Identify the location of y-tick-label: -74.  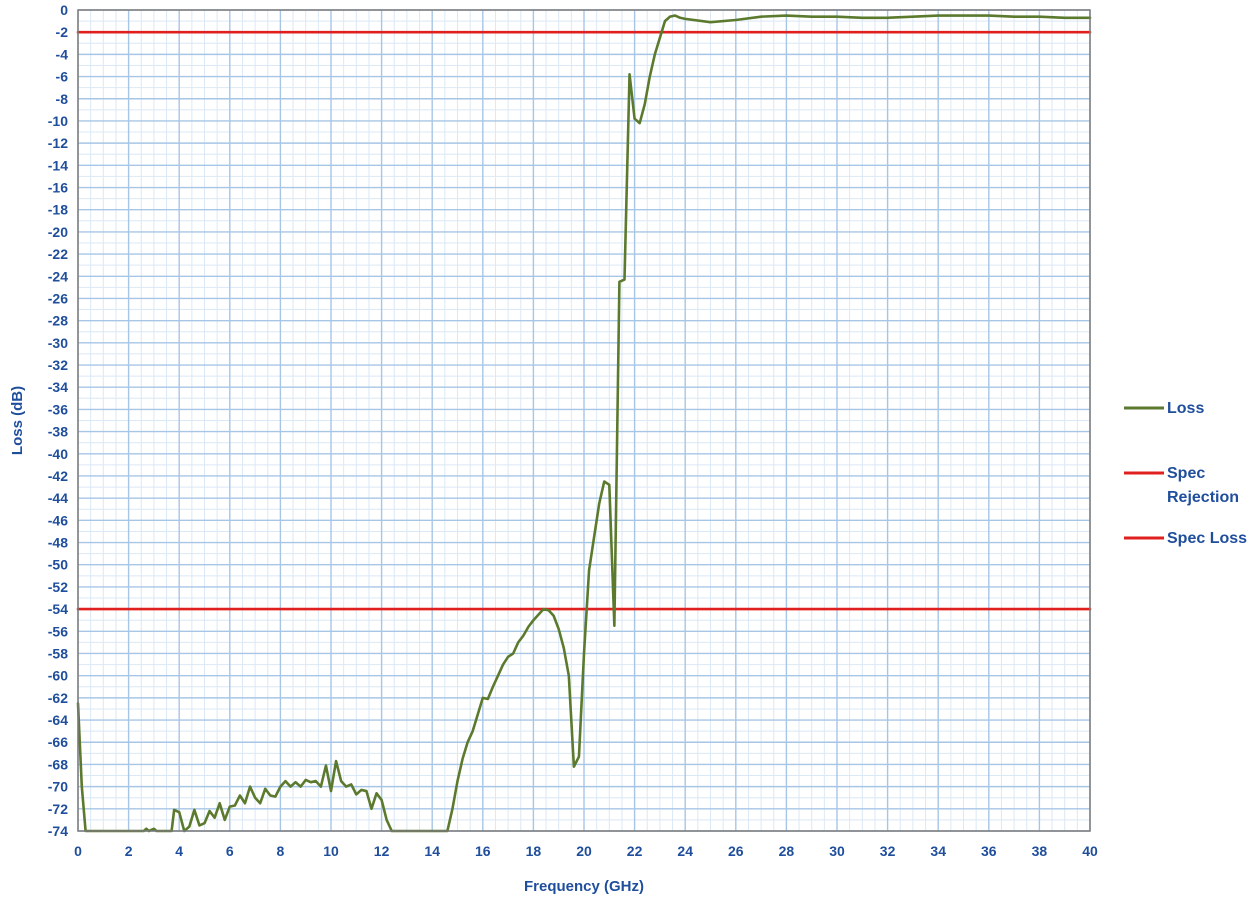
(58, 831).